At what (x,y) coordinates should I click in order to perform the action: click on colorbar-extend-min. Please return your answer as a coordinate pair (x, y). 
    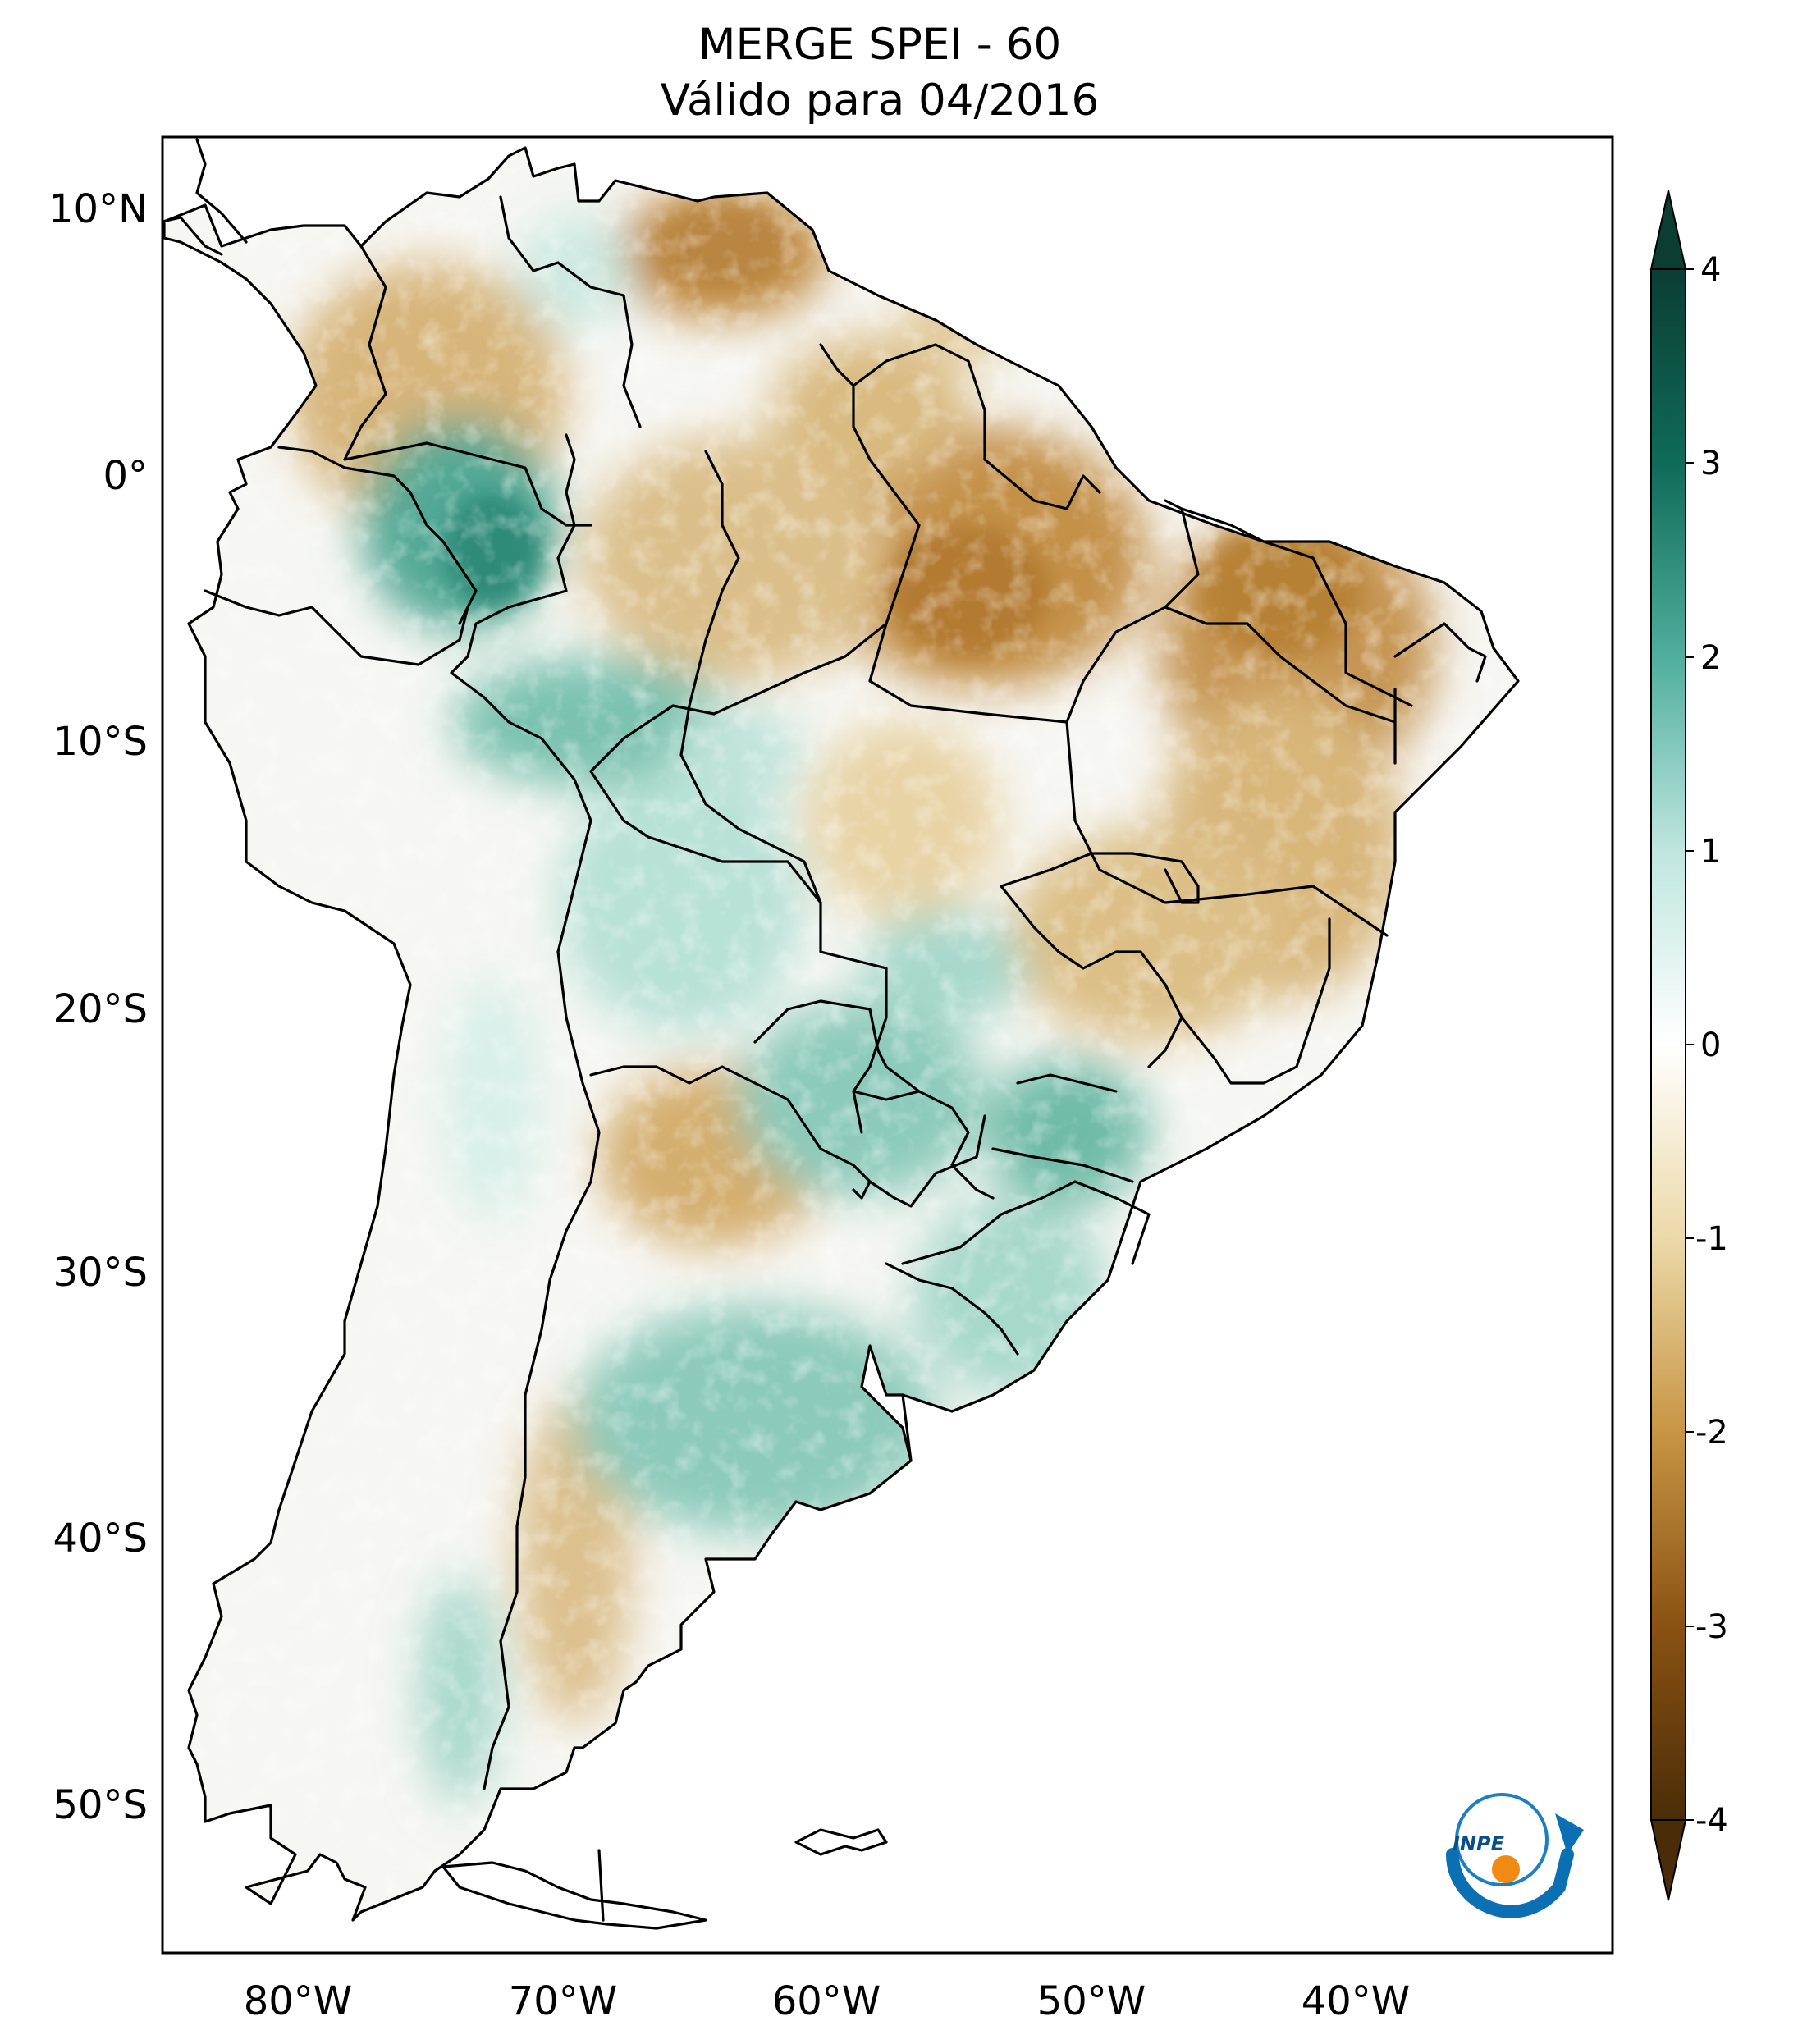
    Looking at the image, I should click on (1668, 1860).